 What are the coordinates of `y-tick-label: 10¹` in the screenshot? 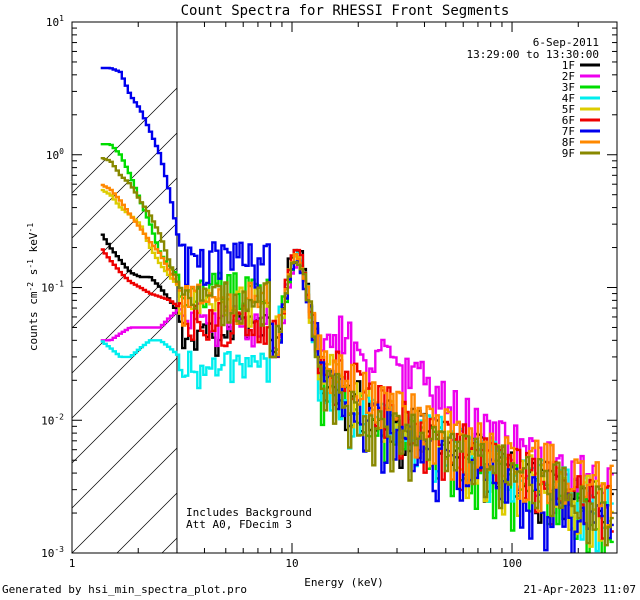 It's located at (55, 21).